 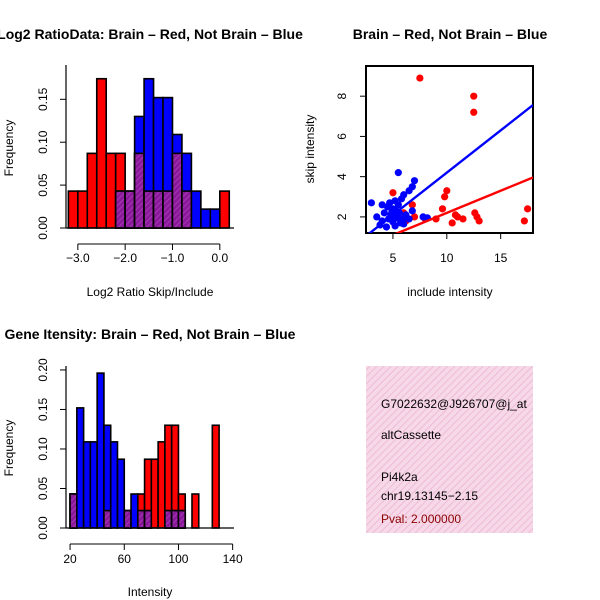 What do you see at coordinates (350, 156) in the screenshot?
I see `scatter-y-axis: 2 4 6 8` at bounding box center [350, 156].